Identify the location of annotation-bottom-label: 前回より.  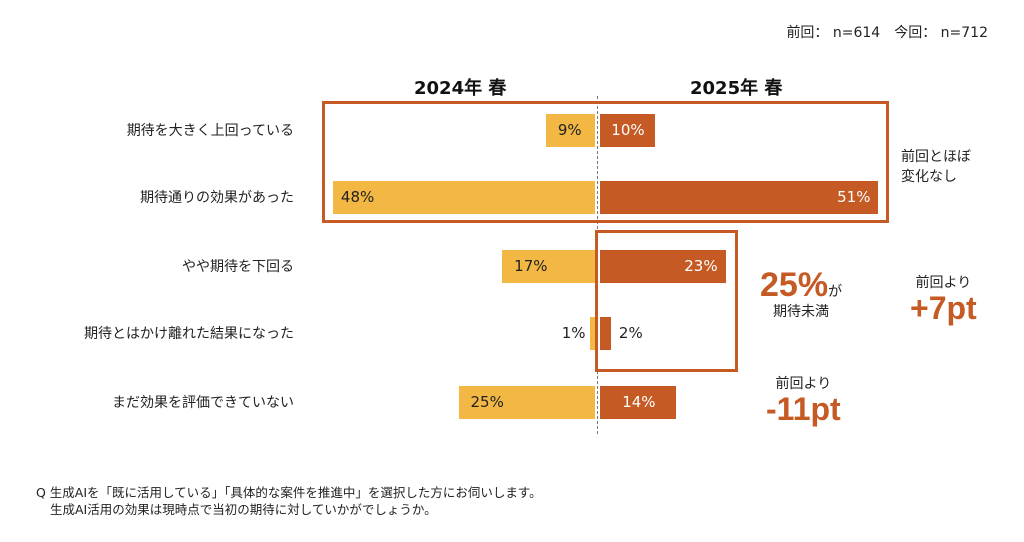
(803, 384).